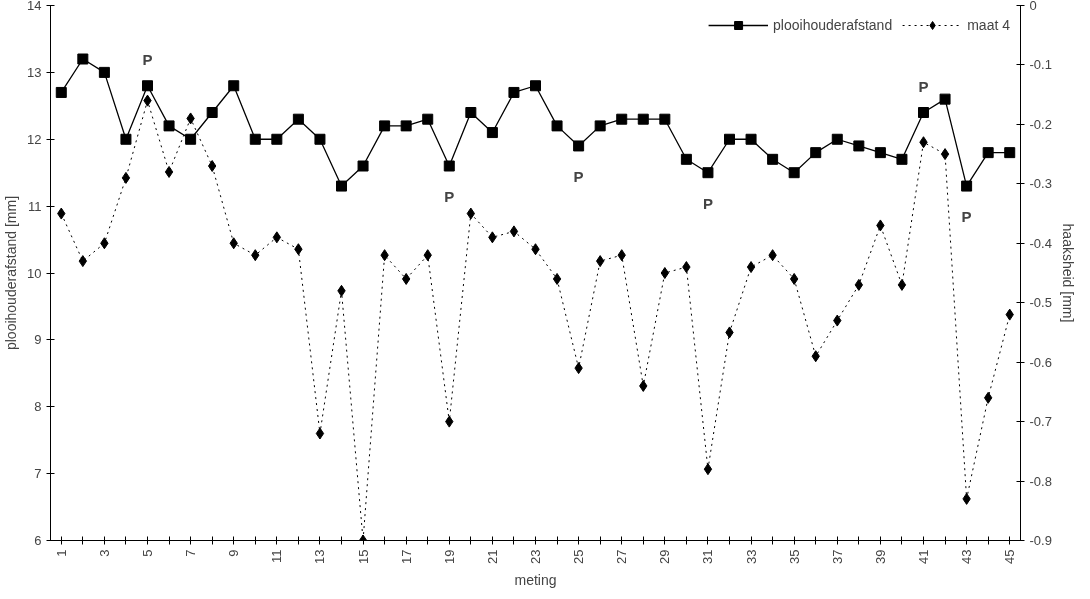  What do you see at coordinates (277, 556) in the screenshot?
I see `x-tick-label: 11` at bounding box center [277, 556].